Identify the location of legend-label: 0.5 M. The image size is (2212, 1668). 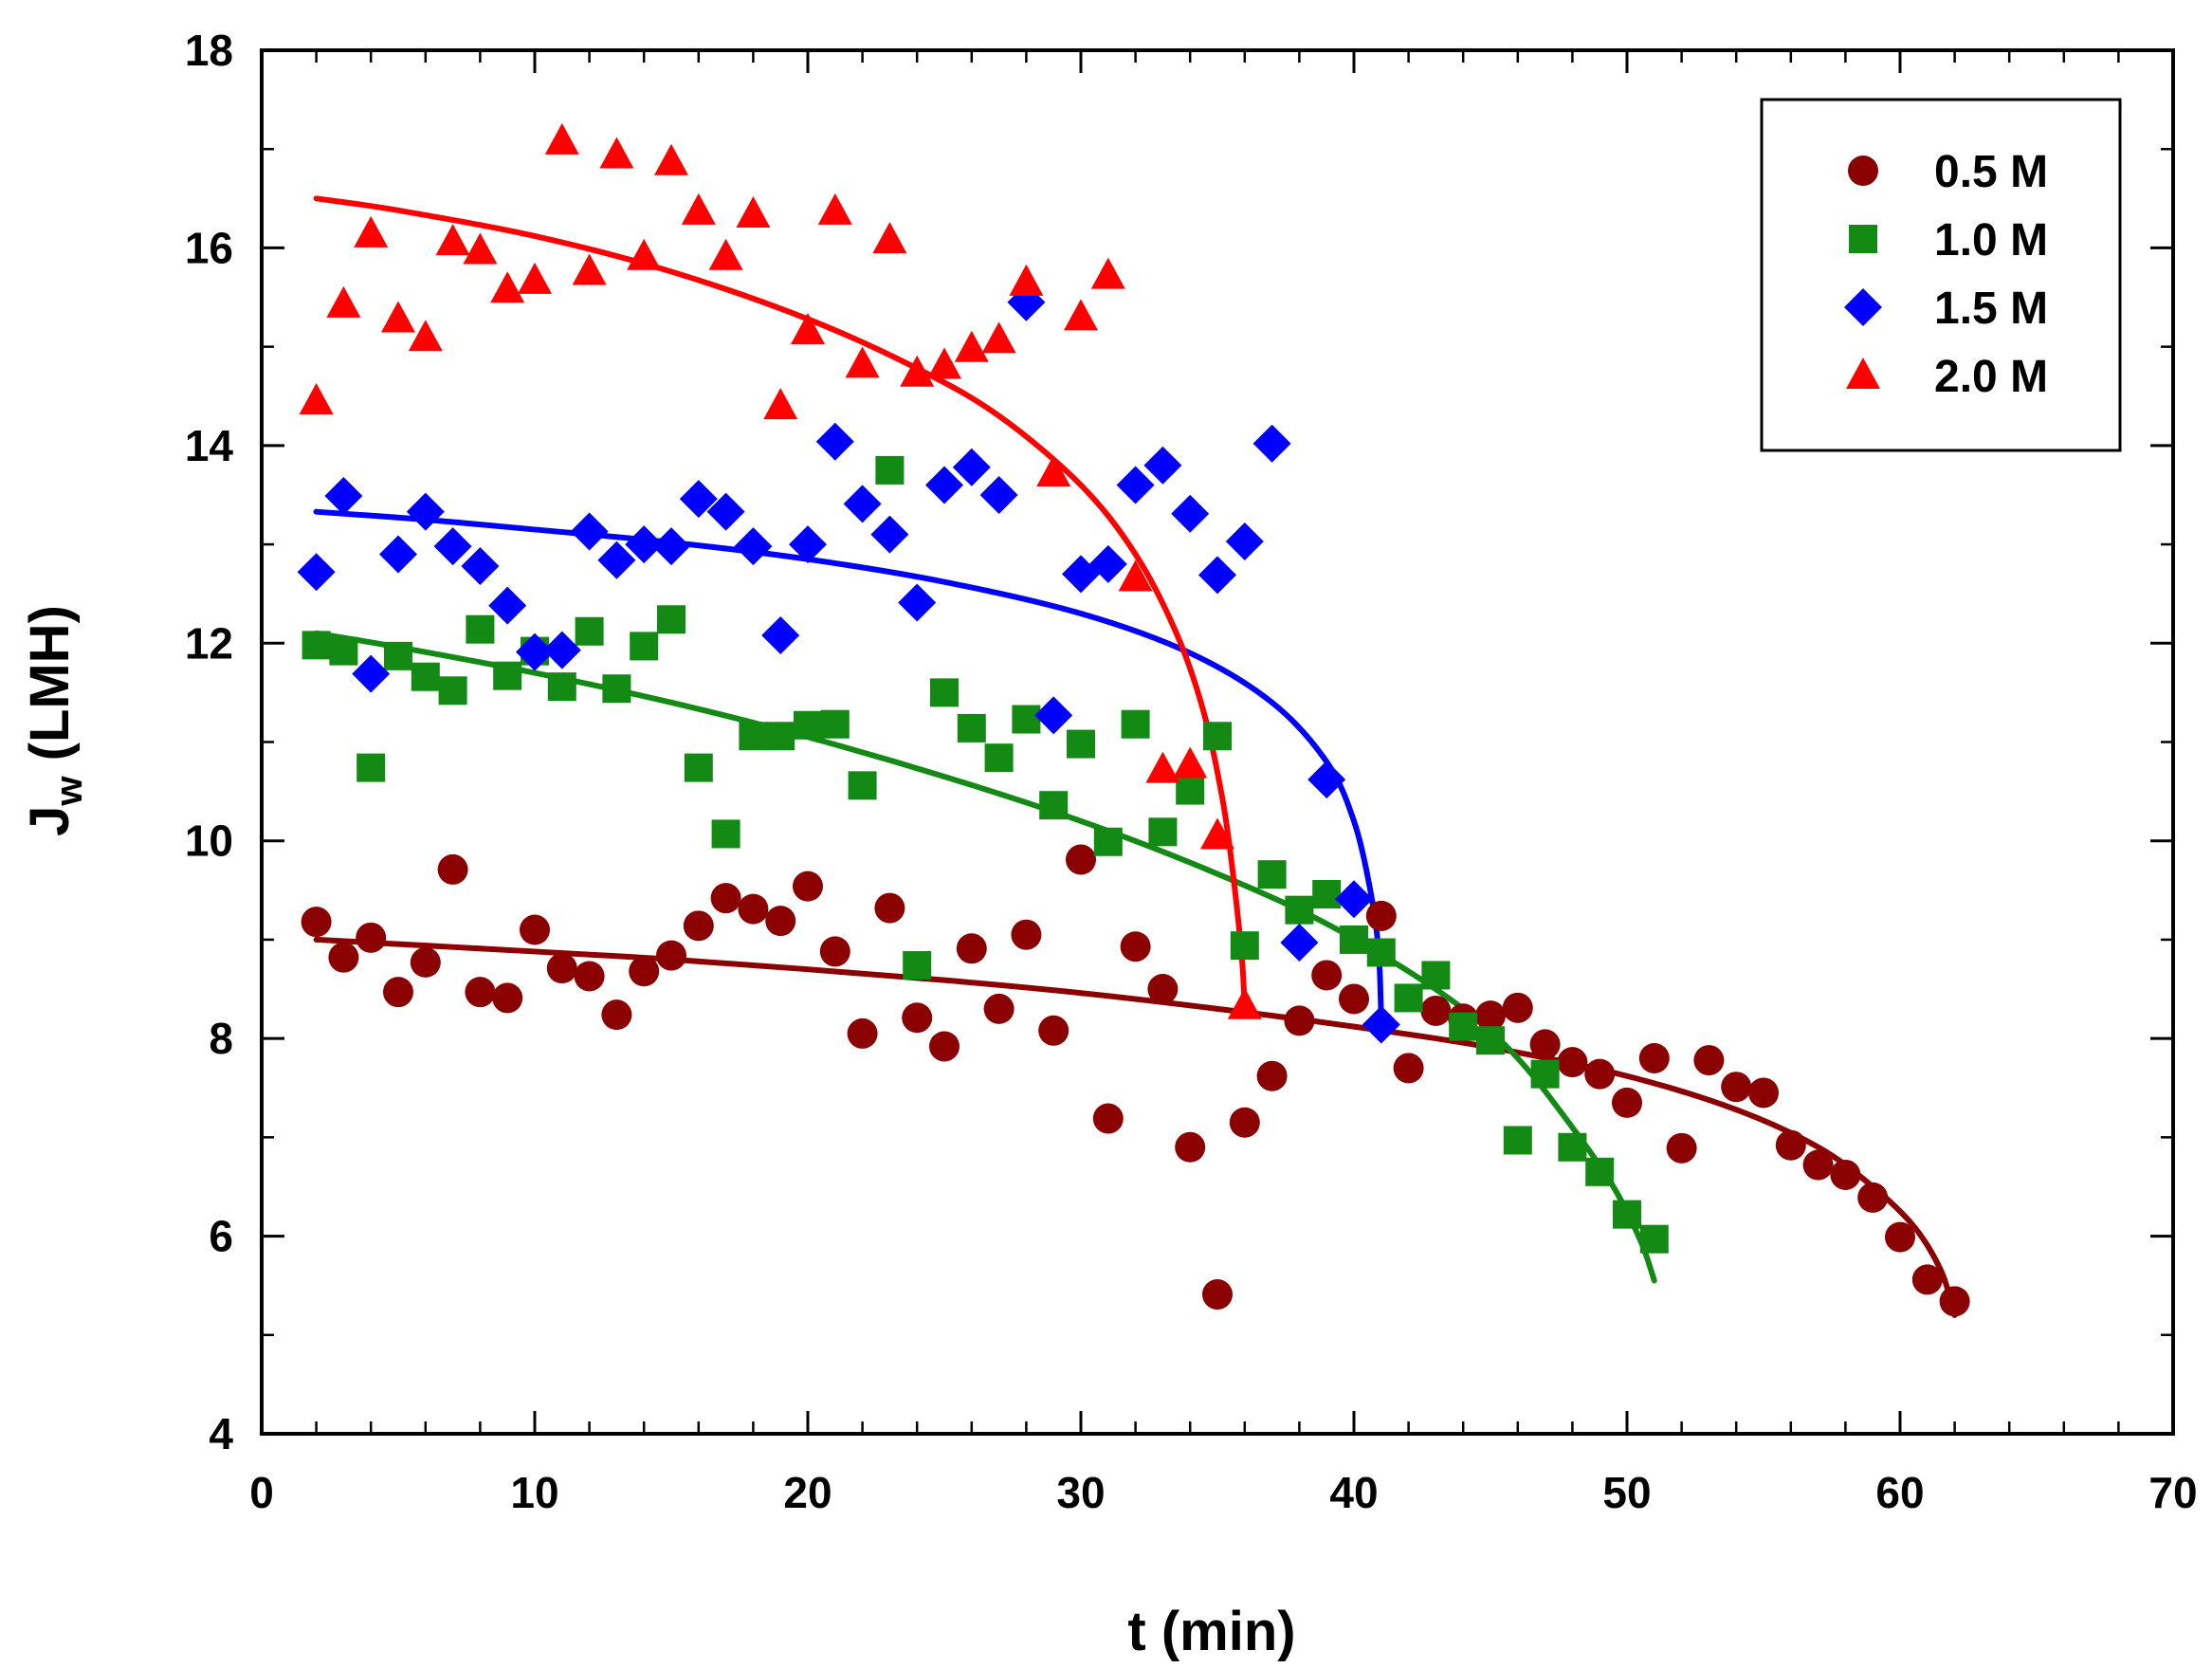
(1991, 172).